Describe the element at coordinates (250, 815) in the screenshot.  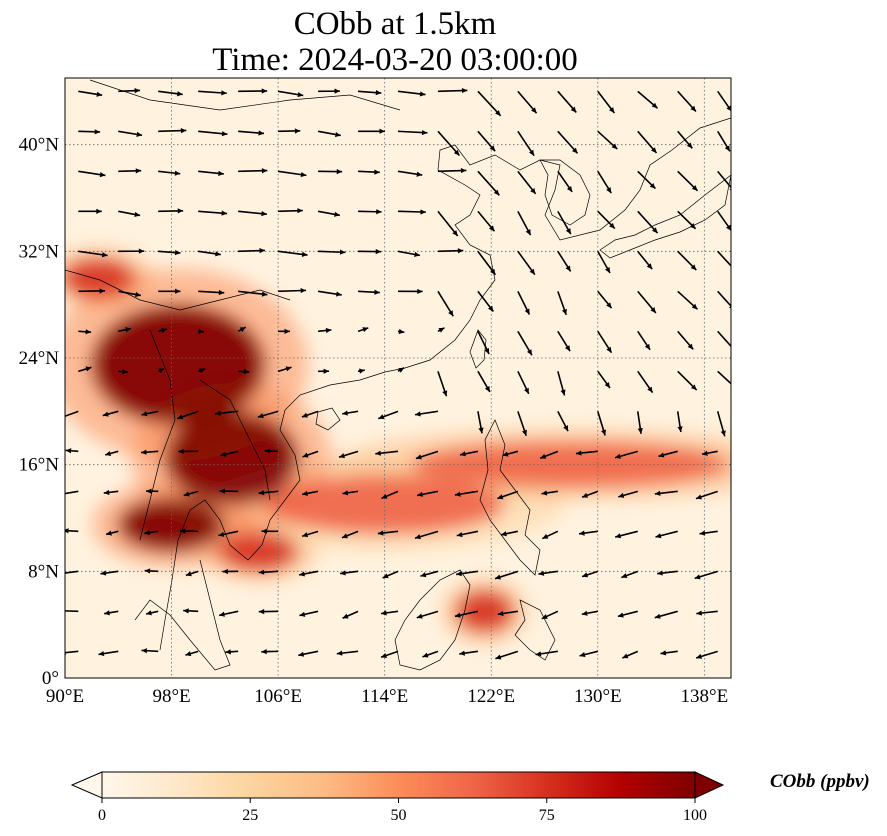
I see `colorbar-tick-label: 25` at that location.